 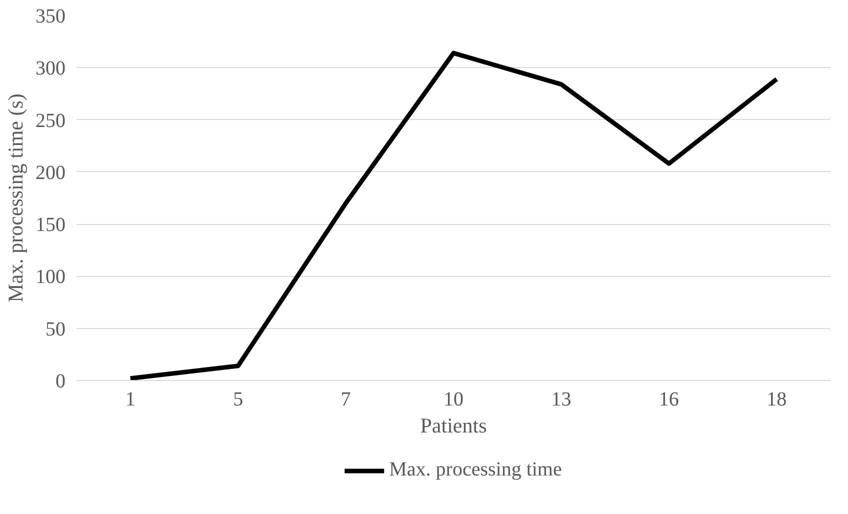 What do you see at coordinates (776, 399) in the screenshot?
I see `x-tick-label: 18` at bounding box center [776, 399].